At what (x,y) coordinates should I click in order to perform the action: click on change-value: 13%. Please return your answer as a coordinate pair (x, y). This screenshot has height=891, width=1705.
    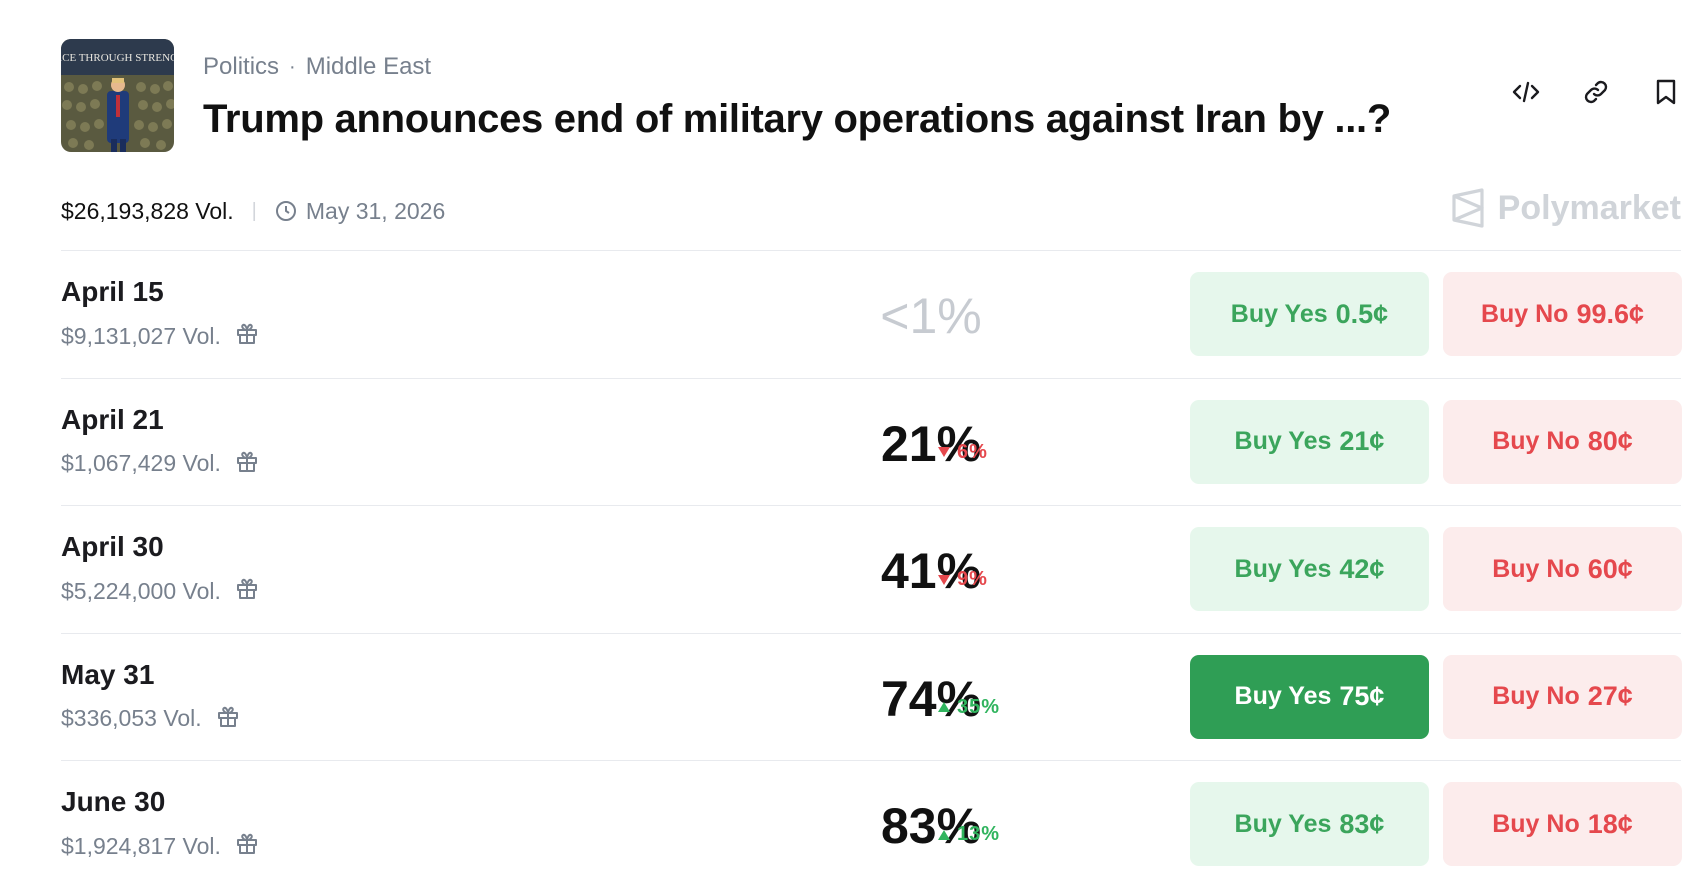
    Looking at the image, I should click on (979, 834).